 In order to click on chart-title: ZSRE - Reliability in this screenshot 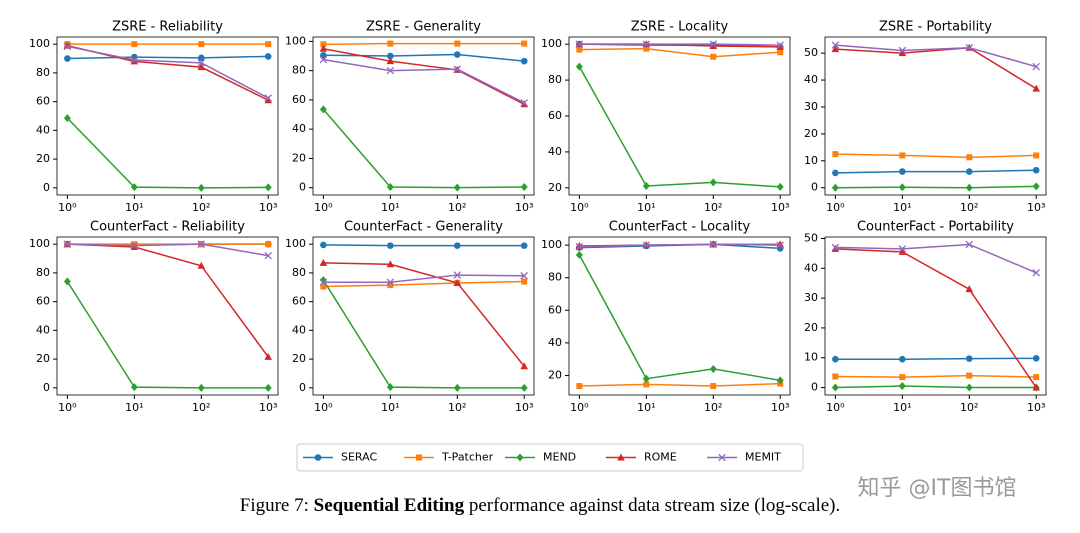, I will do `click(167, 27)`.